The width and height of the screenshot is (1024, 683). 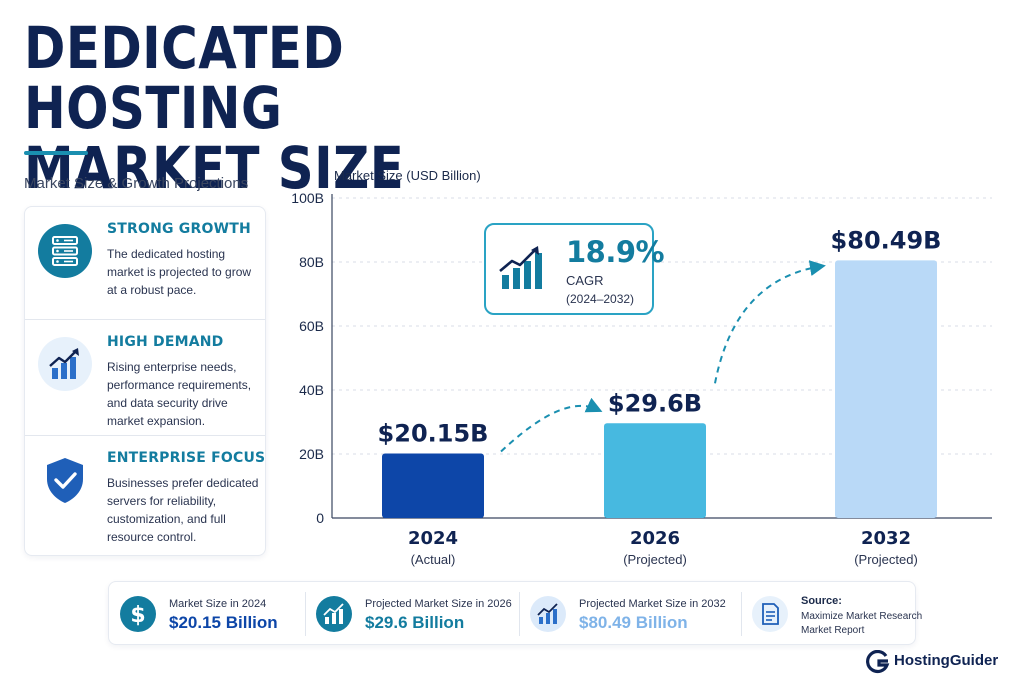 I want to click on stat-label: Projected Market Size in 2026, so click(x=438, y=604).